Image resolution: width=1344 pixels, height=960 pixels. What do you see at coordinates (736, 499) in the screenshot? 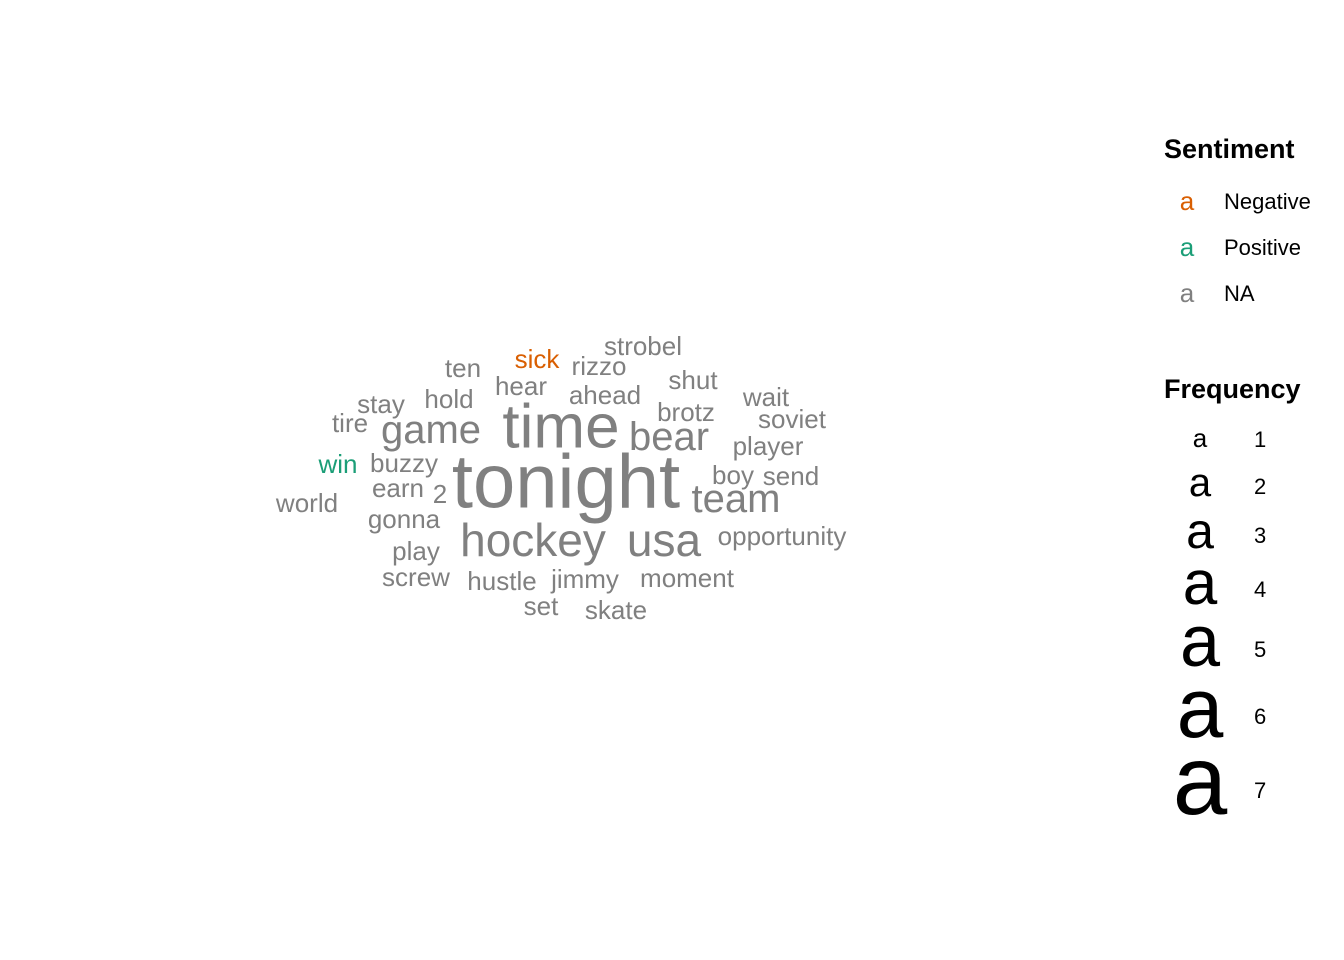
I see `cloud-word: team` at bounding box center [736, 499].